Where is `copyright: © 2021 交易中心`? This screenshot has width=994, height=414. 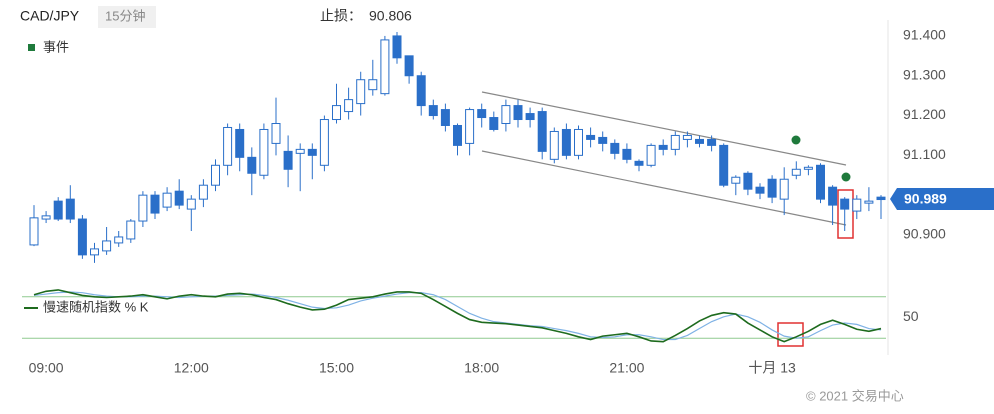
copyright: © 2021 交易中心 is located at coordinates (855, 395).